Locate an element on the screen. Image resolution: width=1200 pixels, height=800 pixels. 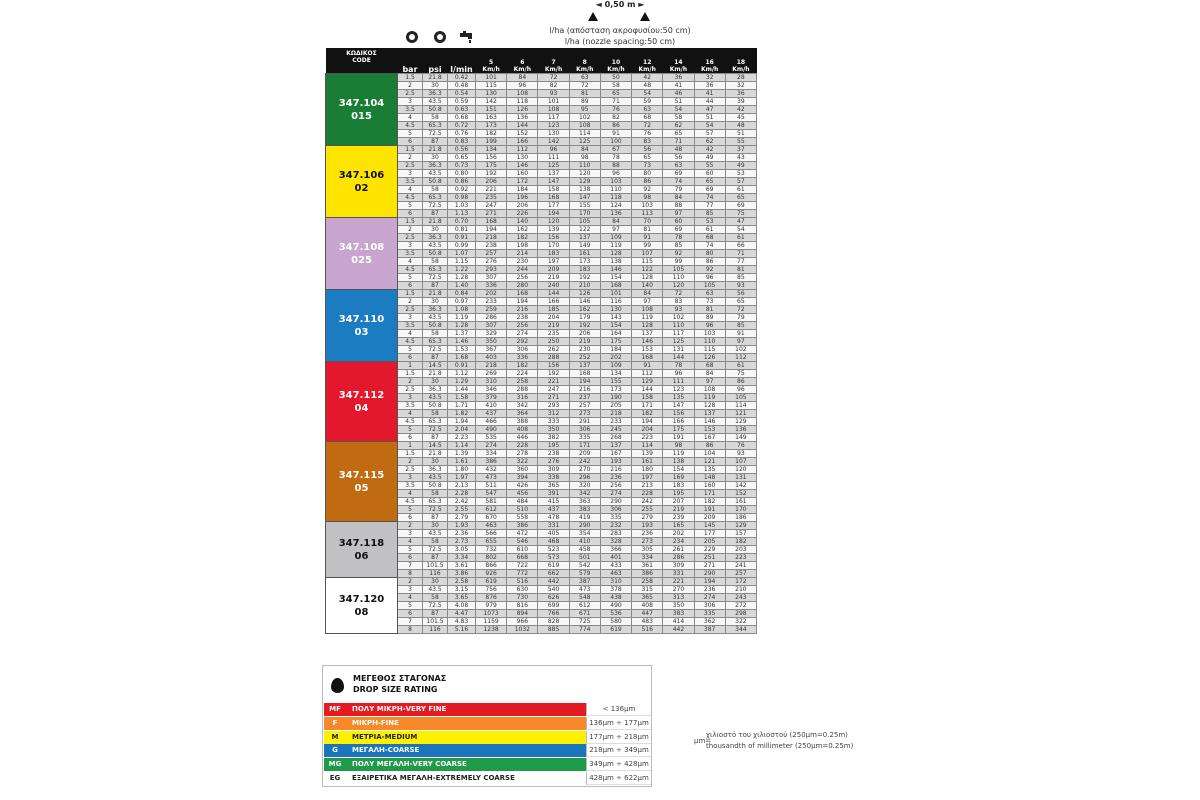
table-cell: 210 is located at coordinates (584, 285).